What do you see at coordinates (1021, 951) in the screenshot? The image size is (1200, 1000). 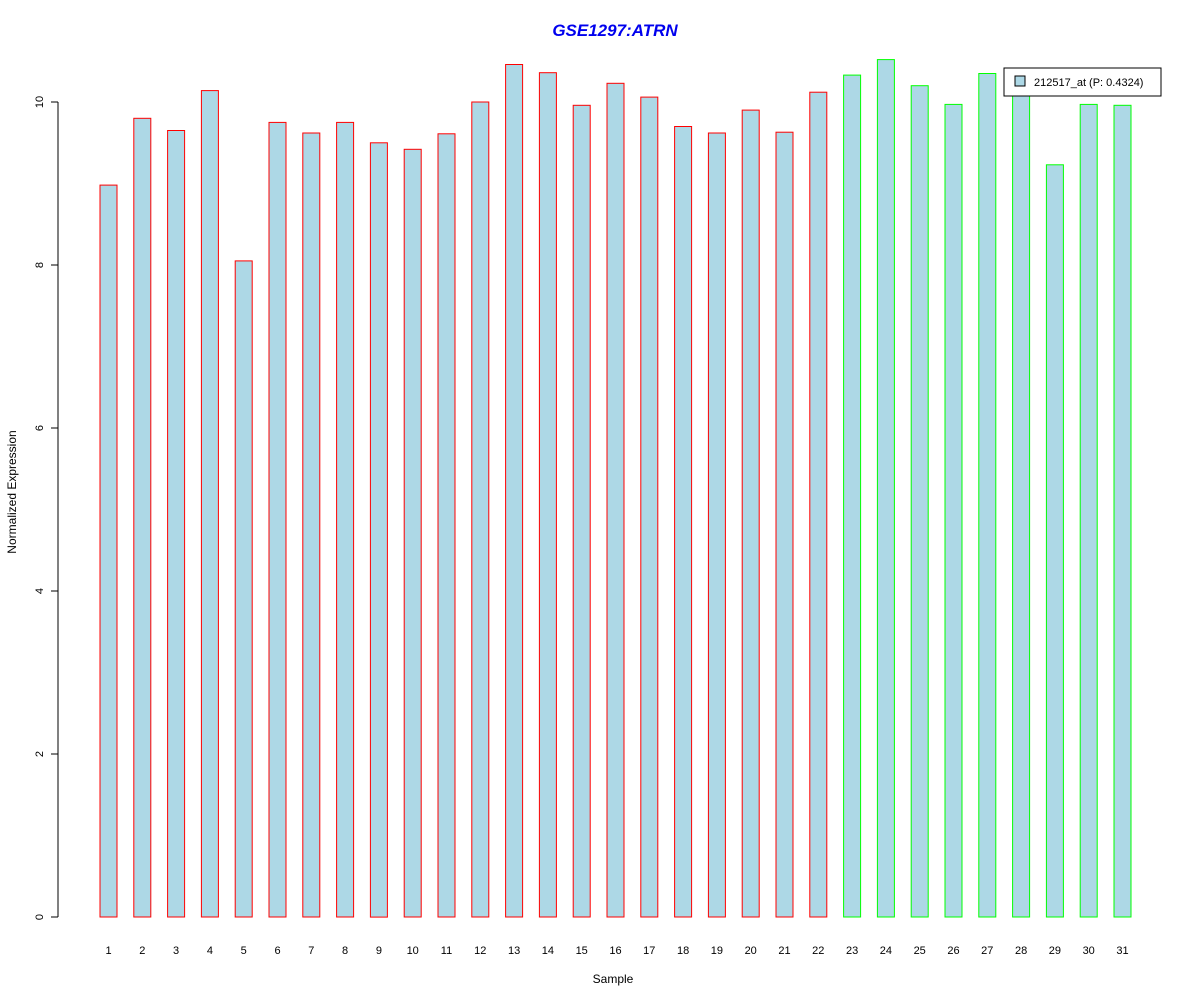 I see `x-tick-label: 28` at bounding box center [1021, 951].